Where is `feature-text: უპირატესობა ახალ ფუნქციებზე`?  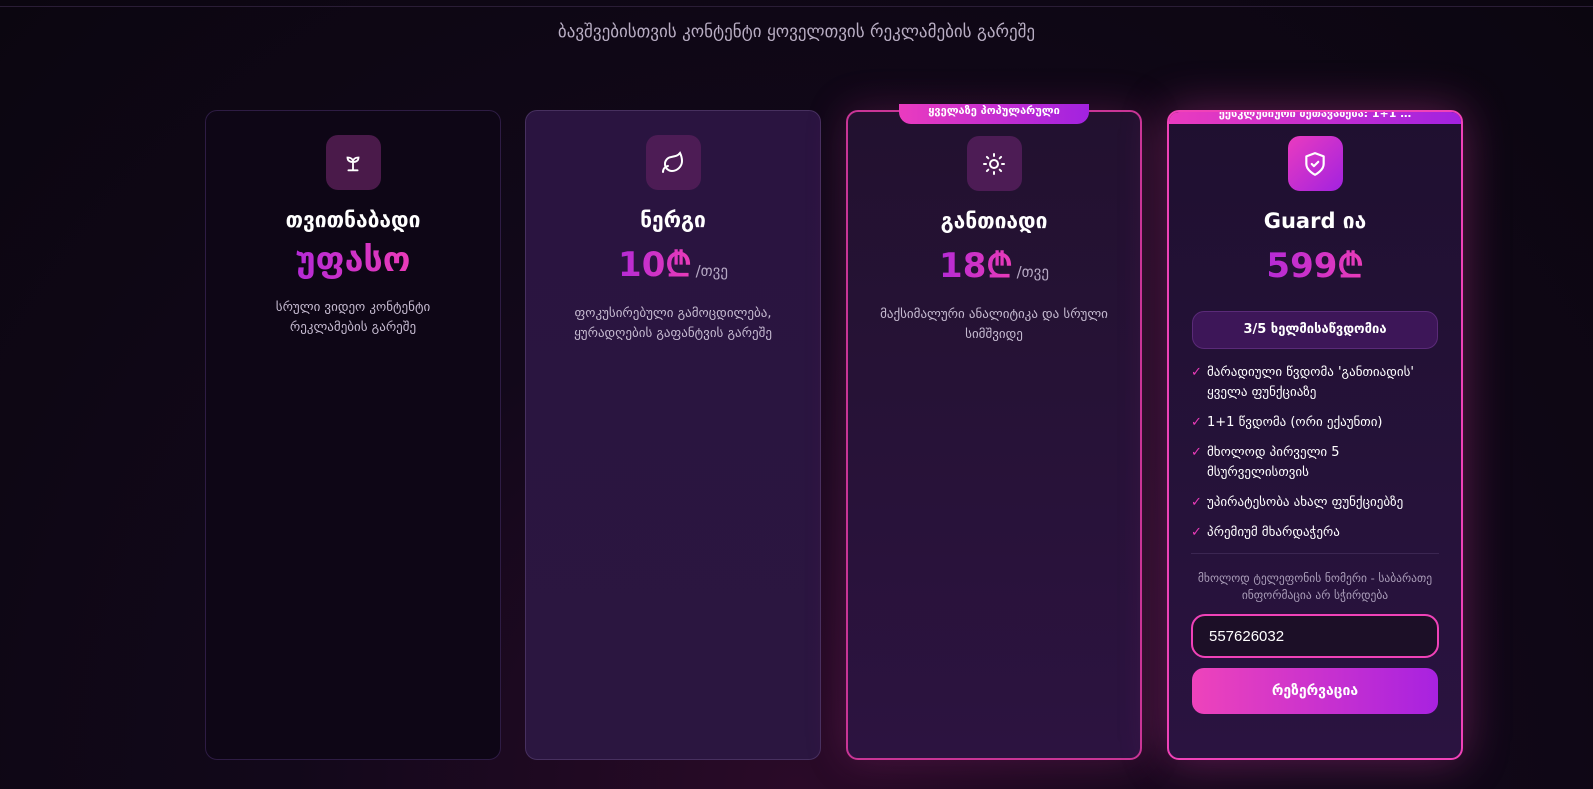
feature-text: უპირატესობა ახალ ფუნქციებზე is located at coordinates (1305, 502).